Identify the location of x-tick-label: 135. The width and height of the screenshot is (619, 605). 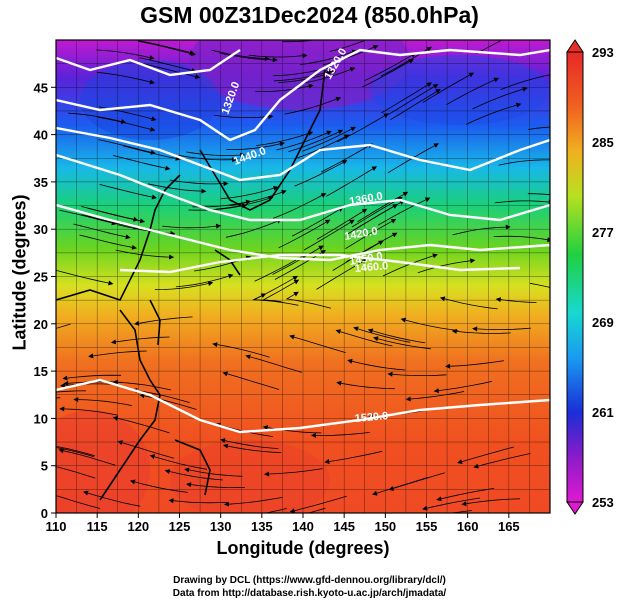
(262, 526).